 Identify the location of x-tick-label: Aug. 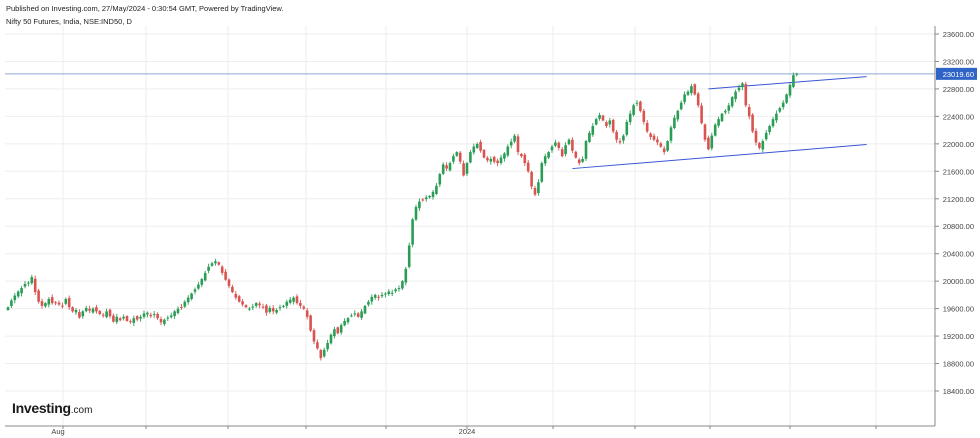
(57, 431).